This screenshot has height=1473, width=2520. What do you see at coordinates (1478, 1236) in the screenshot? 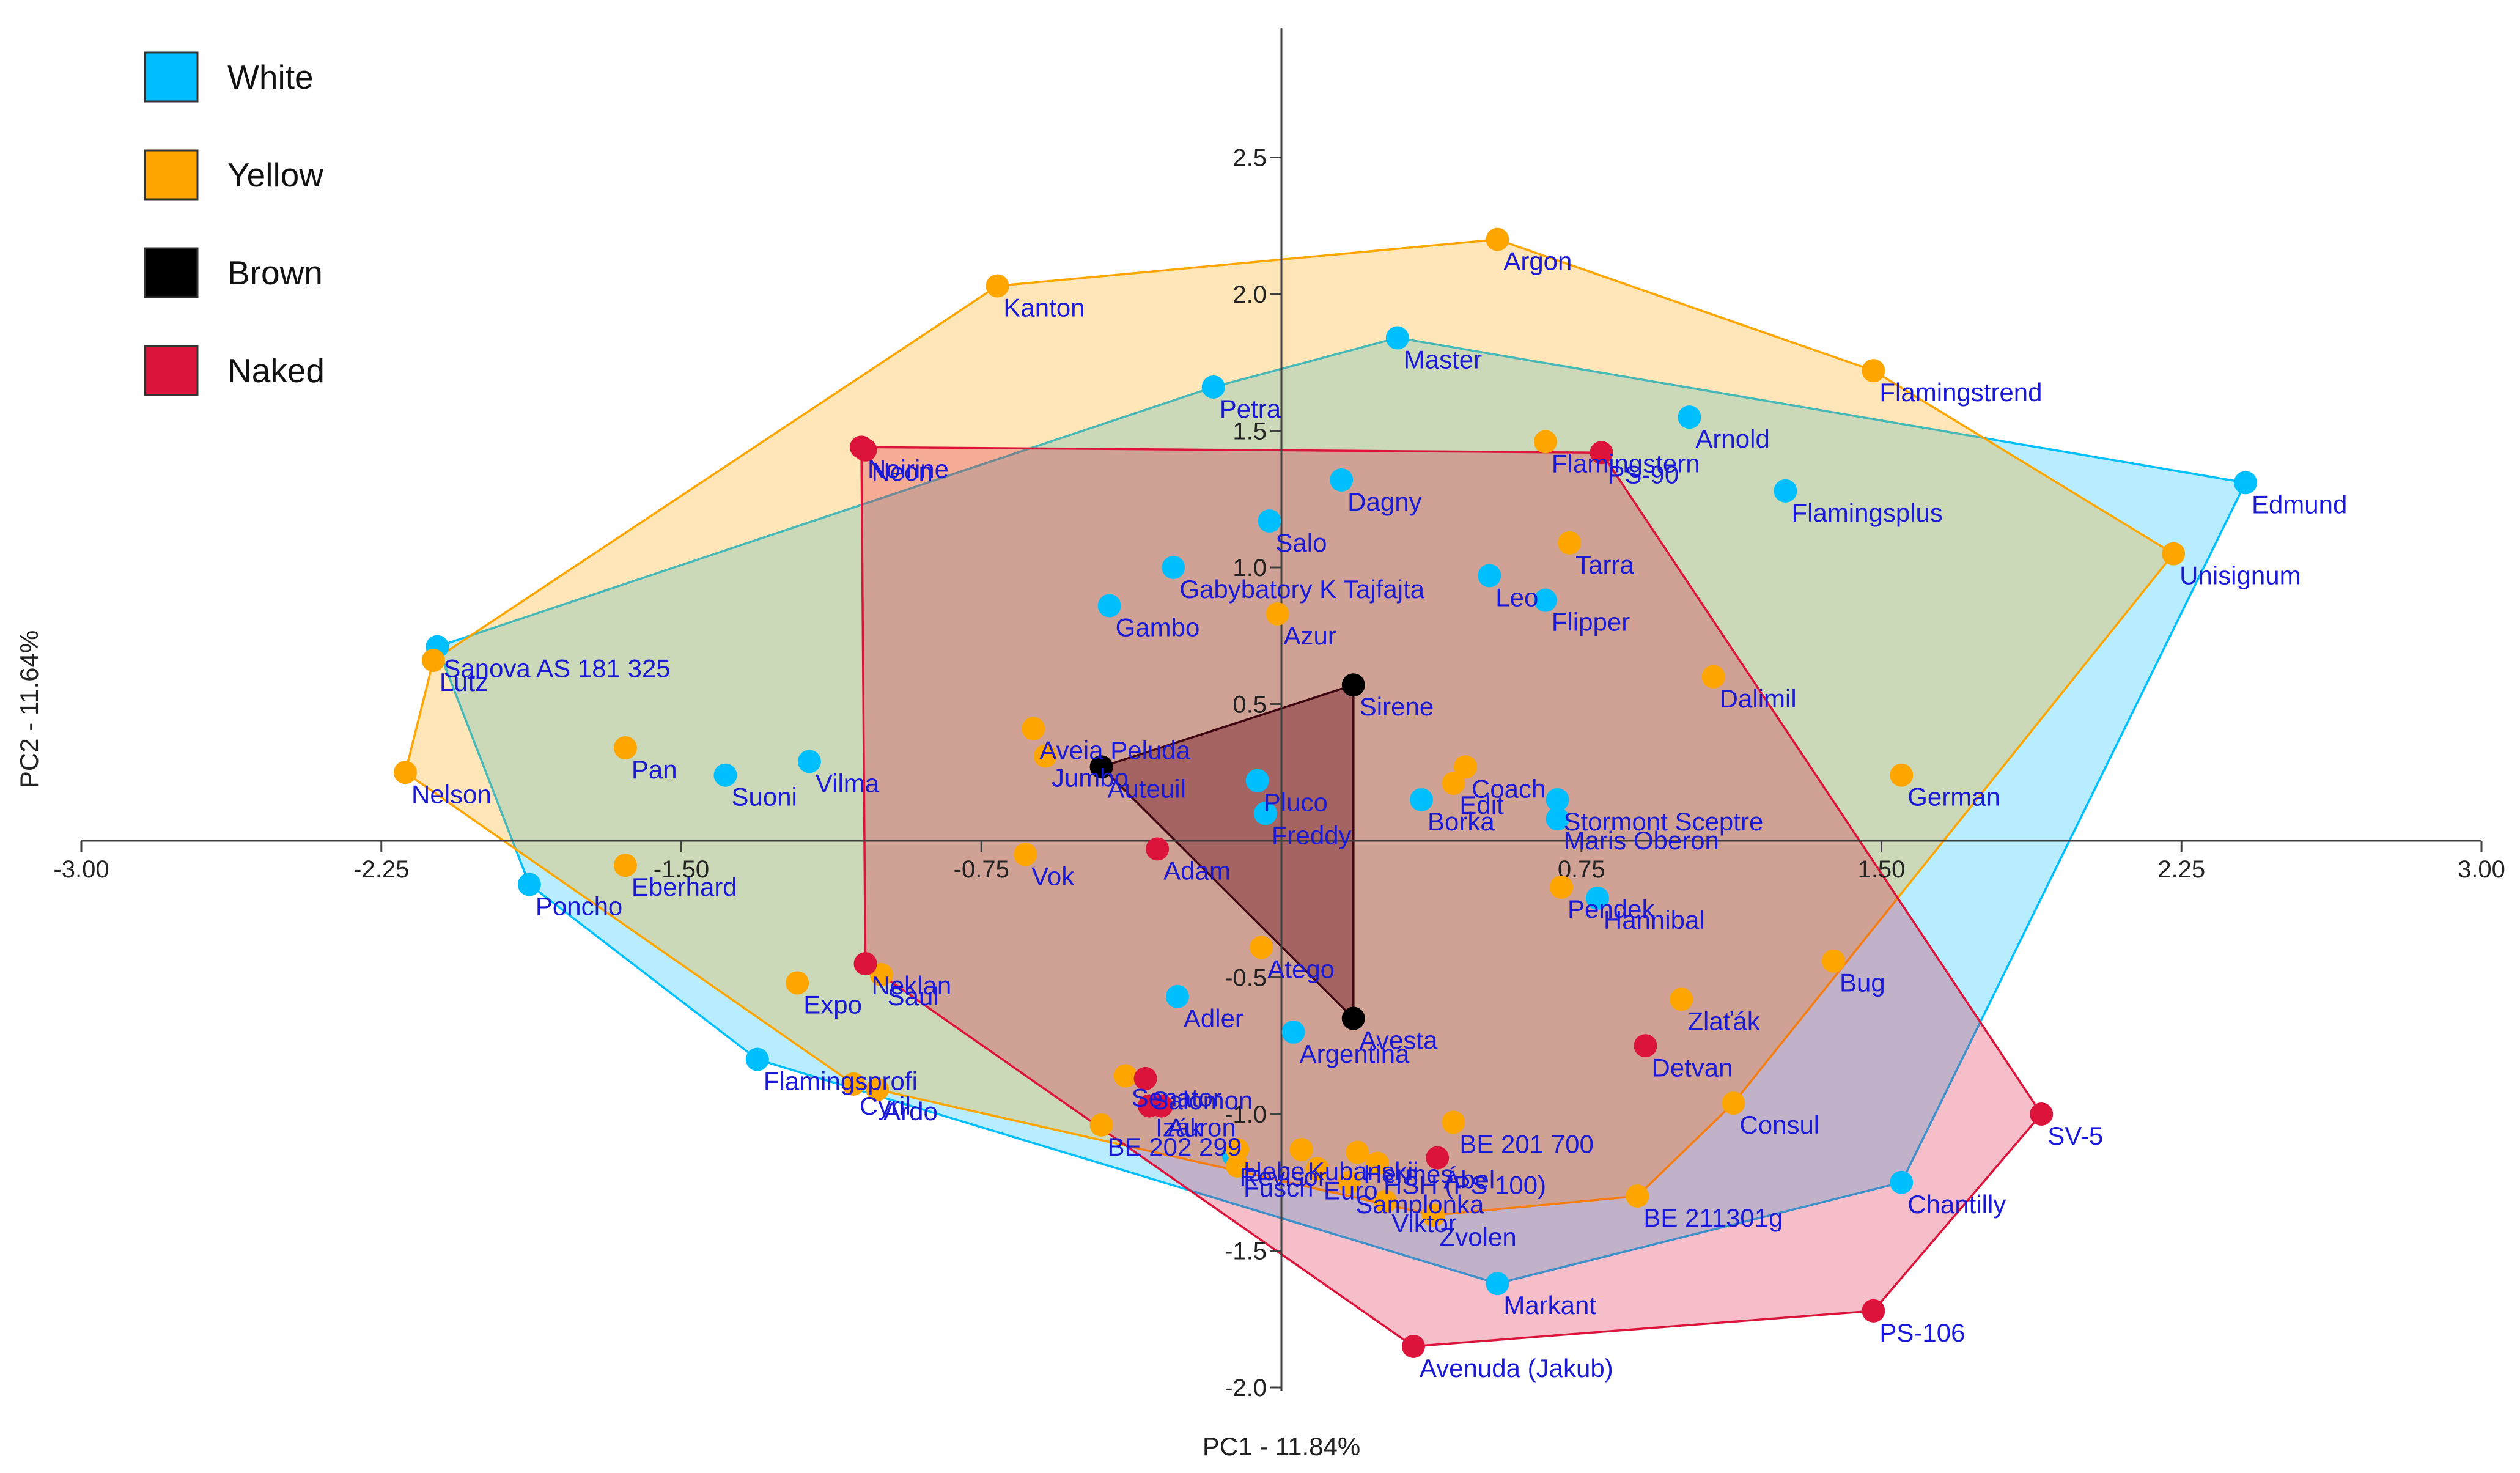
I see `label-zvolen: Zvolen` at bounding box center [1478, 1236].